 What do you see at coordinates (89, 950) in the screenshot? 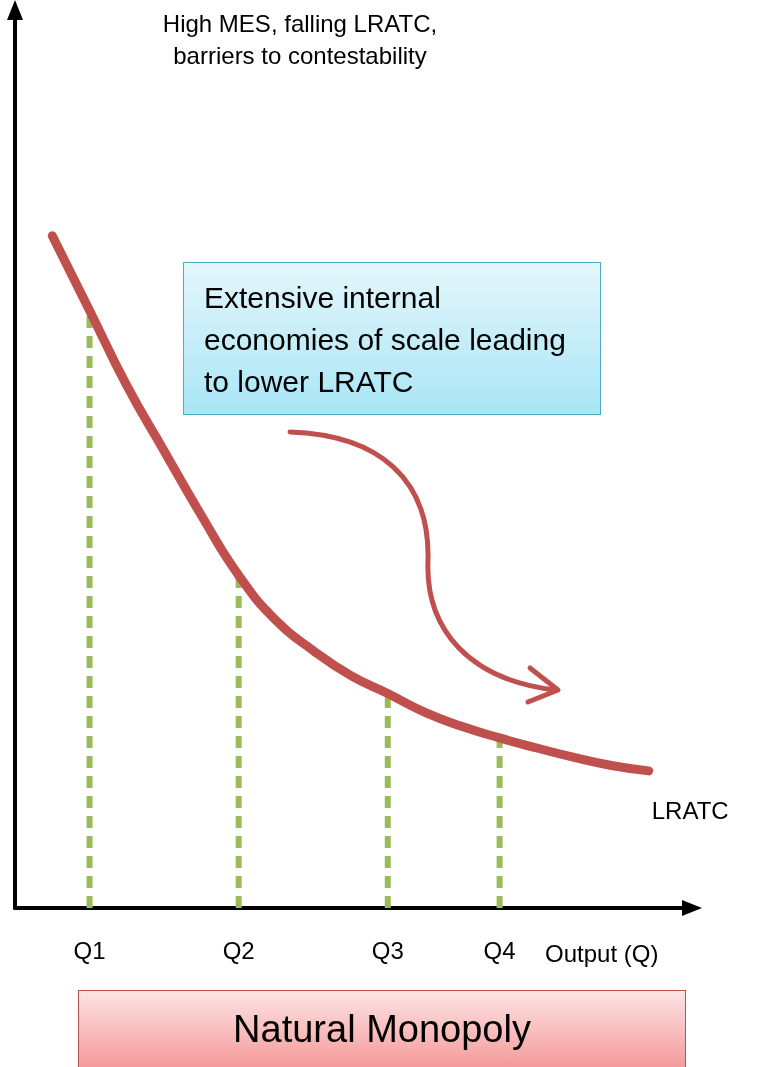
I see `x-tick-label: Q1` at bounding box center [89, 950].